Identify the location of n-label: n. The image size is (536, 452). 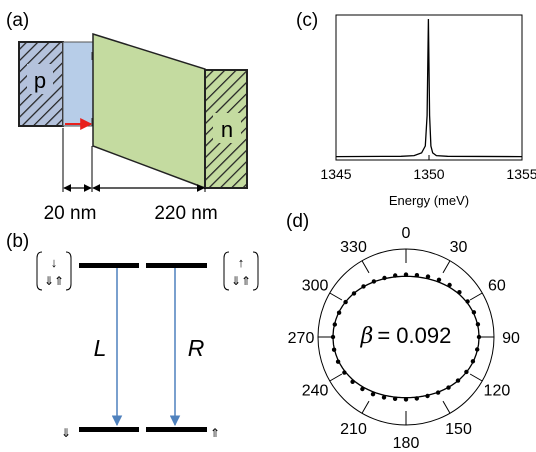
(227, 129).